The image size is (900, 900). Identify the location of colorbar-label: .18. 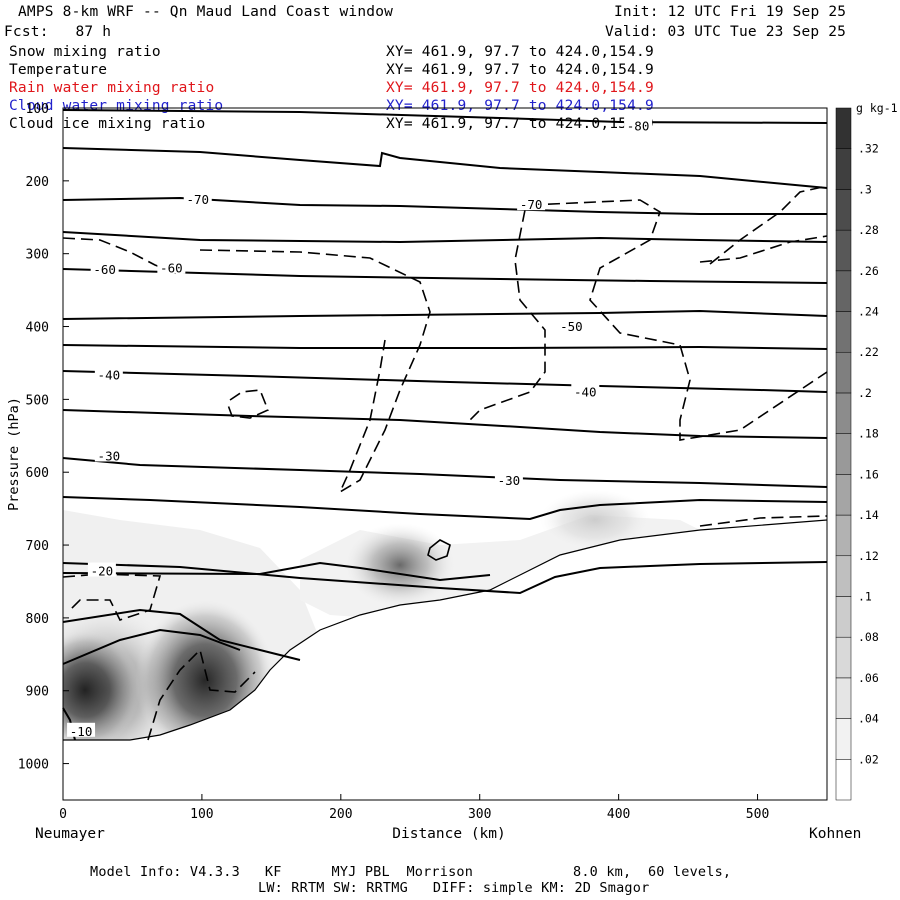
(868, 434).